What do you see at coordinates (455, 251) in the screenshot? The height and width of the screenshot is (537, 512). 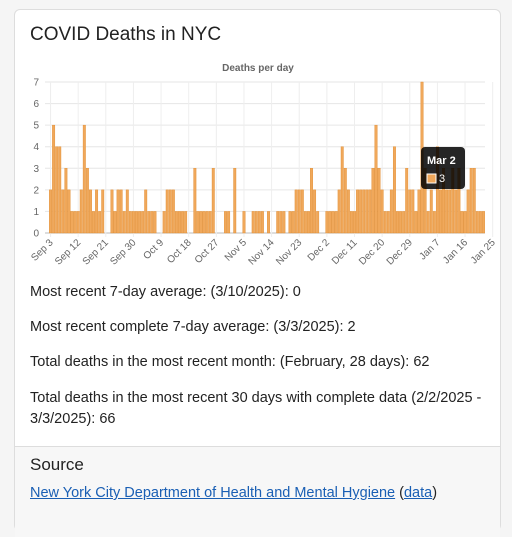 I see `x-tick-label: Jan 16` at bounding box center [455, 251].